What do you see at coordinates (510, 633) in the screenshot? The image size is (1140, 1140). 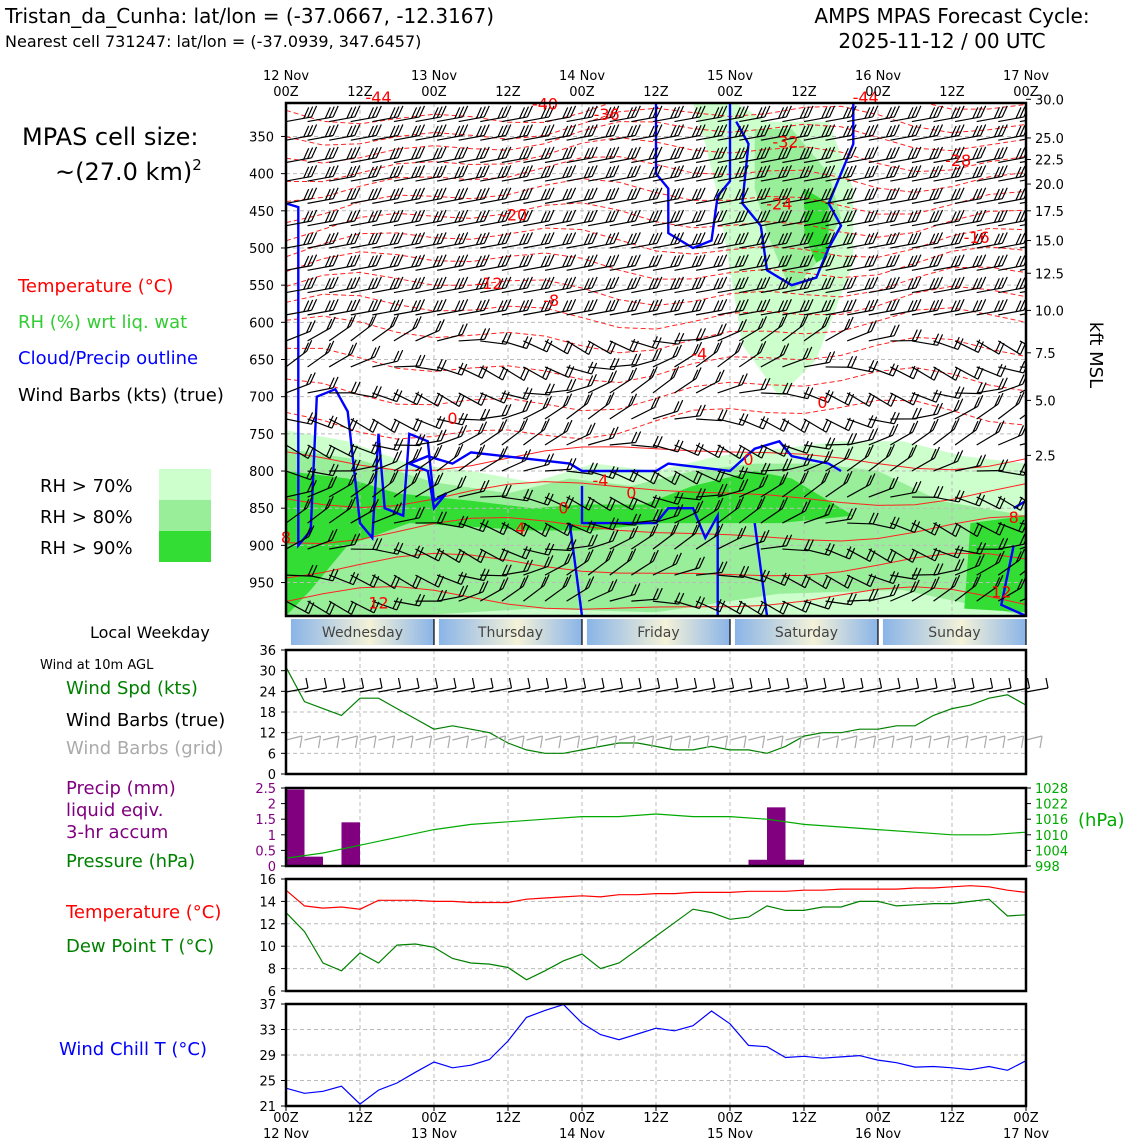 I see `weekday-name: Thursday` at bounding box center [510, 633].